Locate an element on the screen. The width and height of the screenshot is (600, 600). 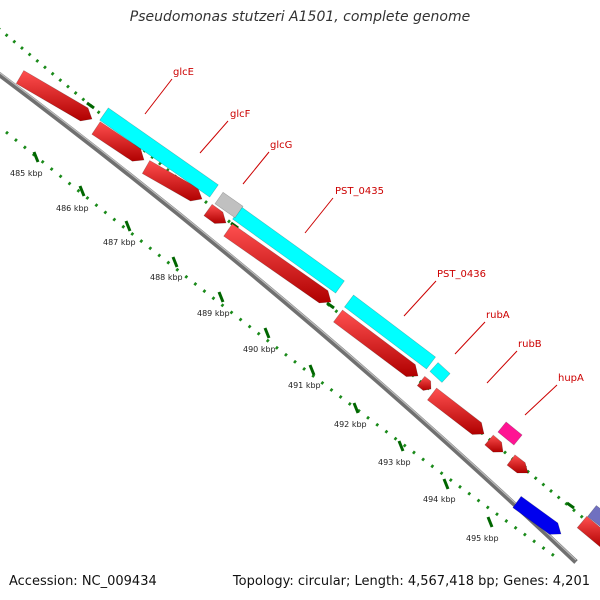
gene-label-PST_0435: PST_0435 is located at coordinates (359, 191).